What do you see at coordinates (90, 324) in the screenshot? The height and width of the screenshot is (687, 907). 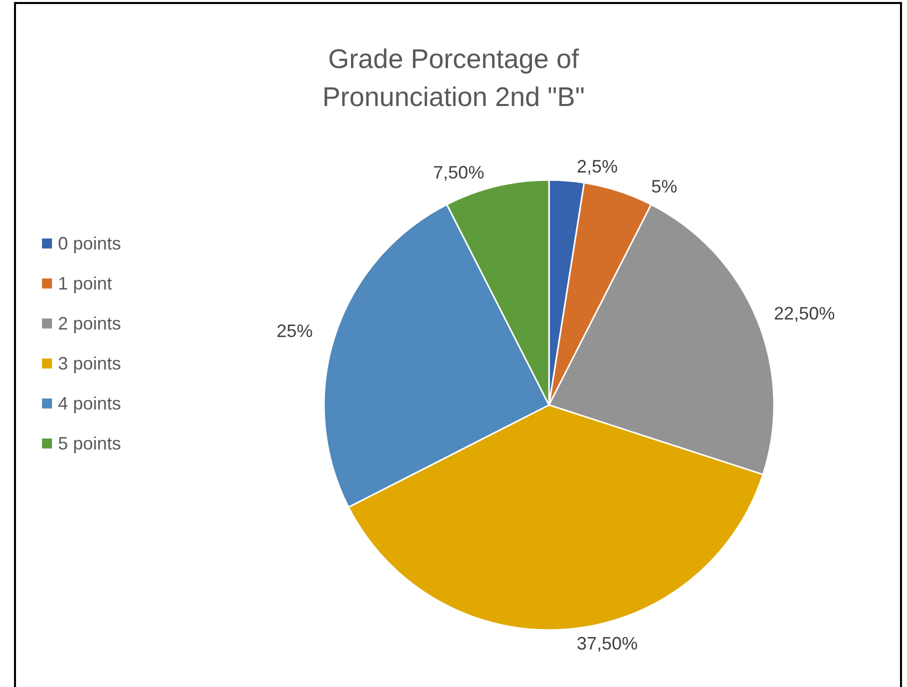 I see `legend-label: 2 points` at bounding box center [90, 324].